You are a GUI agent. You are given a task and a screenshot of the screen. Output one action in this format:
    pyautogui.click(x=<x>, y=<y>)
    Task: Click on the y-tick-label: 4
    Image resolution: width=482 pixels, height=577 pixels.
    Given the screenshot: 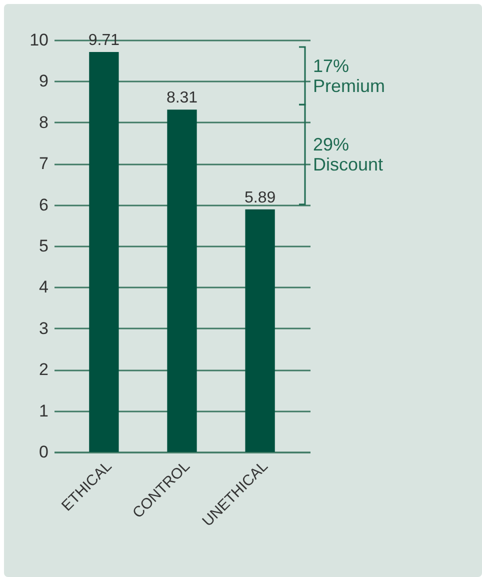 What is the action you would take?
    pyautogui.click(x=43, y=287)
    